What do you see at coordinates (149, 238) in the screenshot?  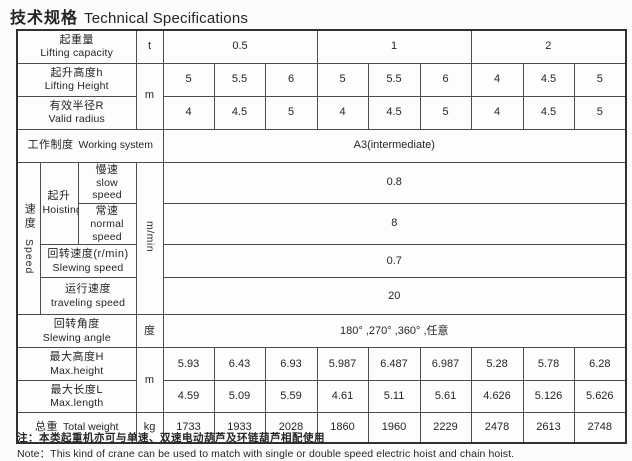 I see `unit-speed: m/min` at bounding box center [149, 238].